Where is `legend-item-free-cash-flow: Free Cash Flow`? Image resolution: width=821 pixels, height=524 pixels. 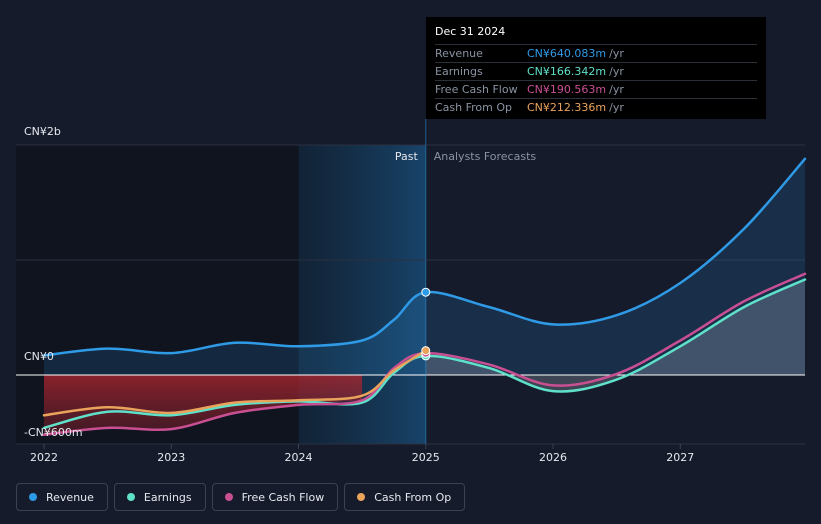
legend-item-free-cash-flow: Free Cash Flow is located at coordinates (275, 497).